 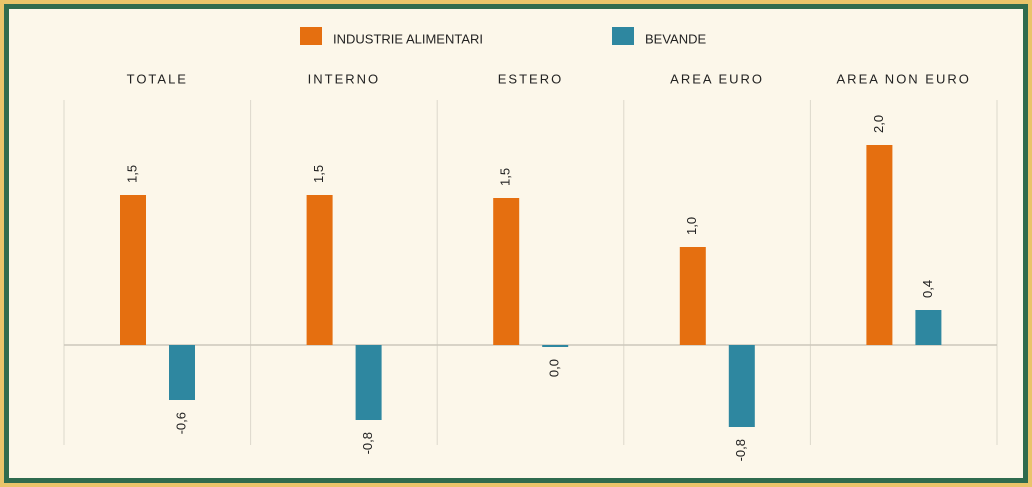 I want to click on value-label: 2,0, so click(x=878, y=124).